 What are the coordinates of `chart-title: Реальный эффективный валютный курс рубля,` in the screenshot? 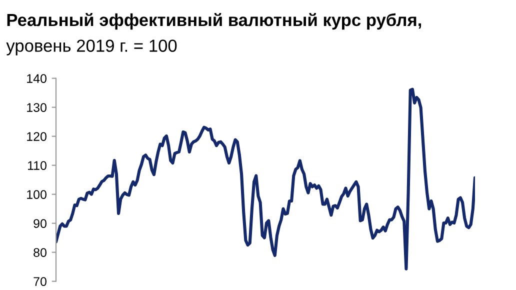 It's located at (214, 21).